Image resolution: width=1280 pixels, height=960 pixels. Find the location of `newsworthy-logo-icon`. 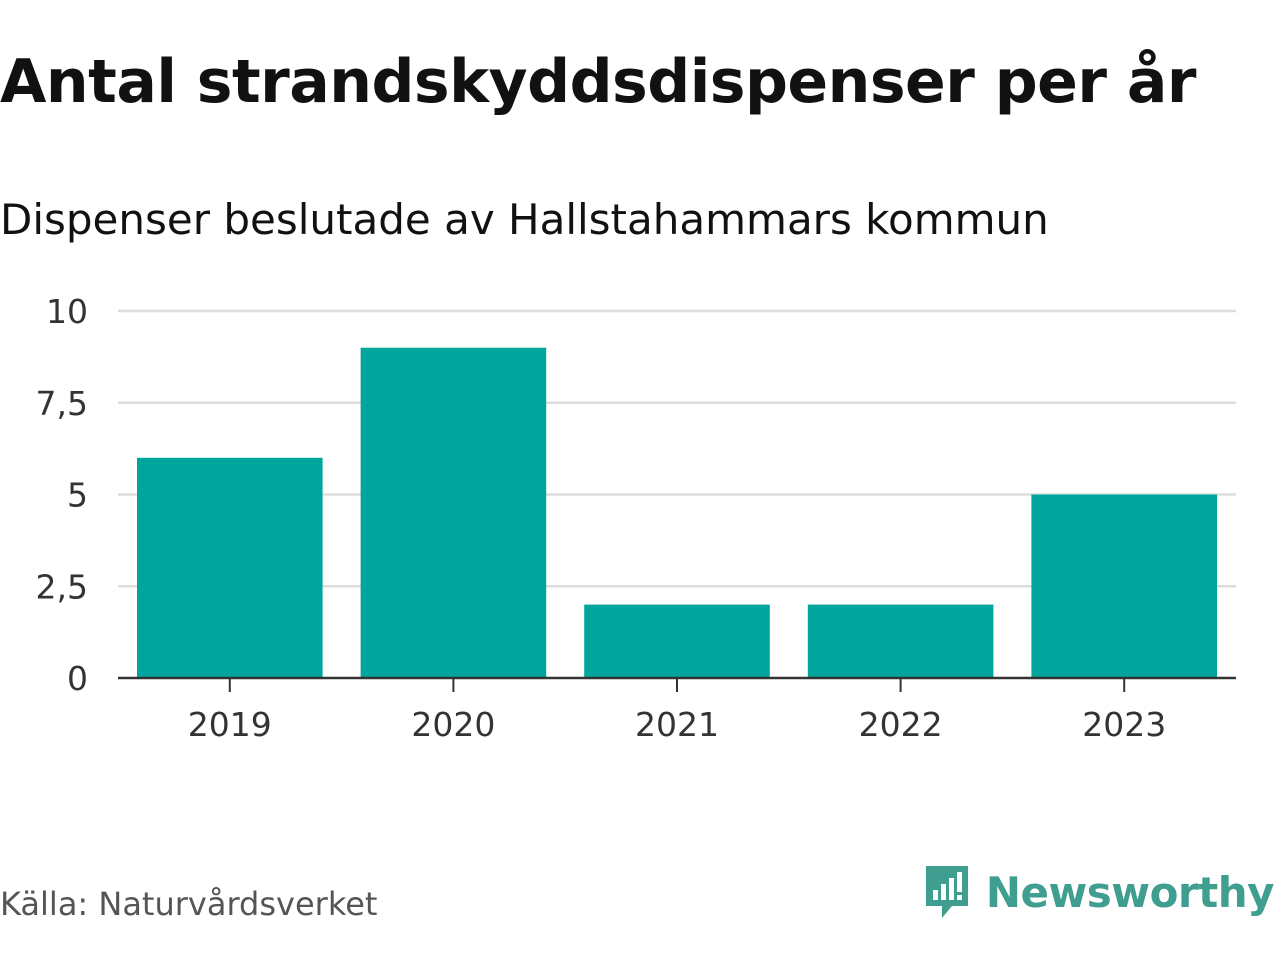

newsworthy-logo-icon is located at coordinates (946, 892).